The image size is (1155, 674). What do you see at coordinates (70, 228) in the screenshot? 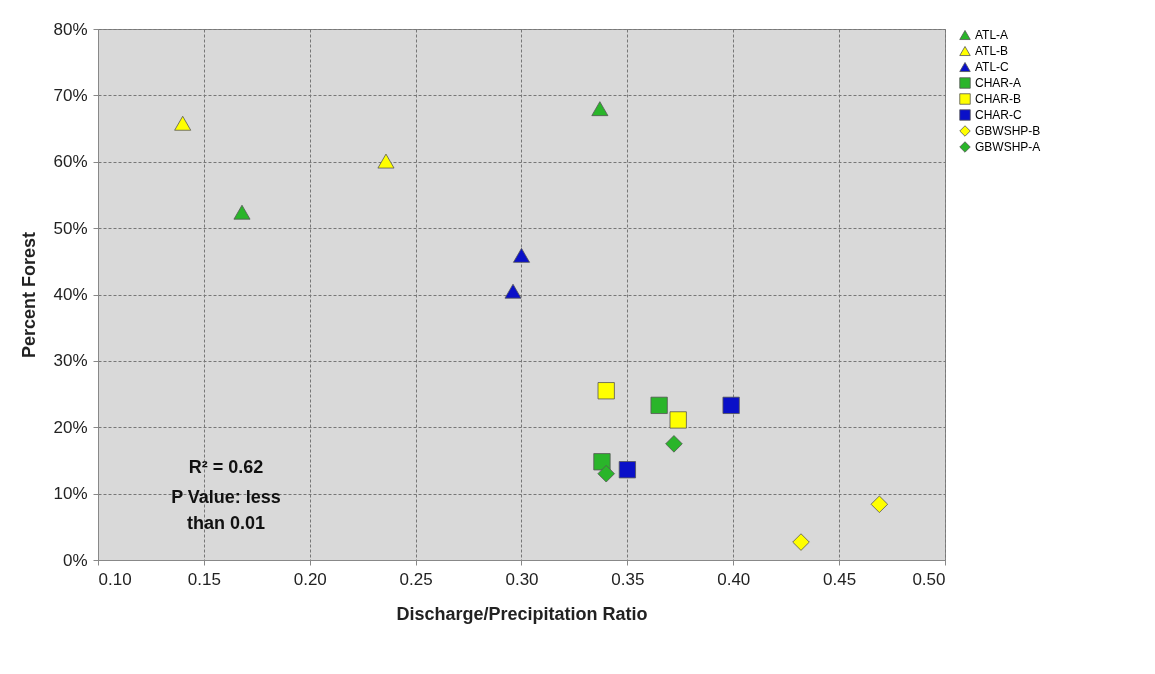
I see `y-tick-label: 50%` at bounding box center [70, 228].